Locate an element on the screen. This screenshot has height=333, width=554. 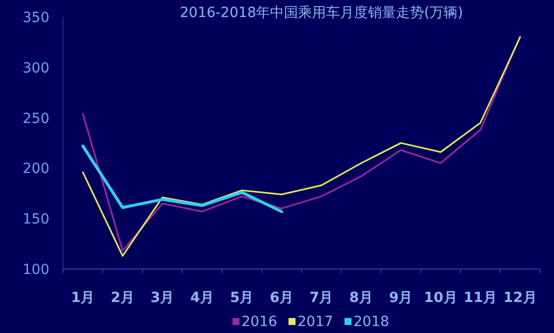
x-tick-label: 6月 is located at coordinates (282, 298).